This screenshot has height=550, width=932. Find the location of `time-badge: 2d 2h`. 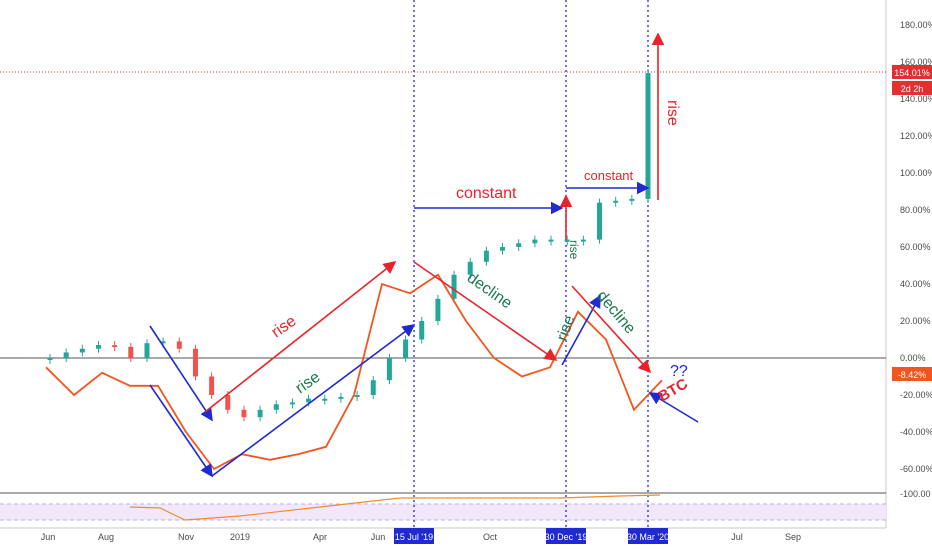

time-badge: 2d 2h is located at coordinates (912, 89).